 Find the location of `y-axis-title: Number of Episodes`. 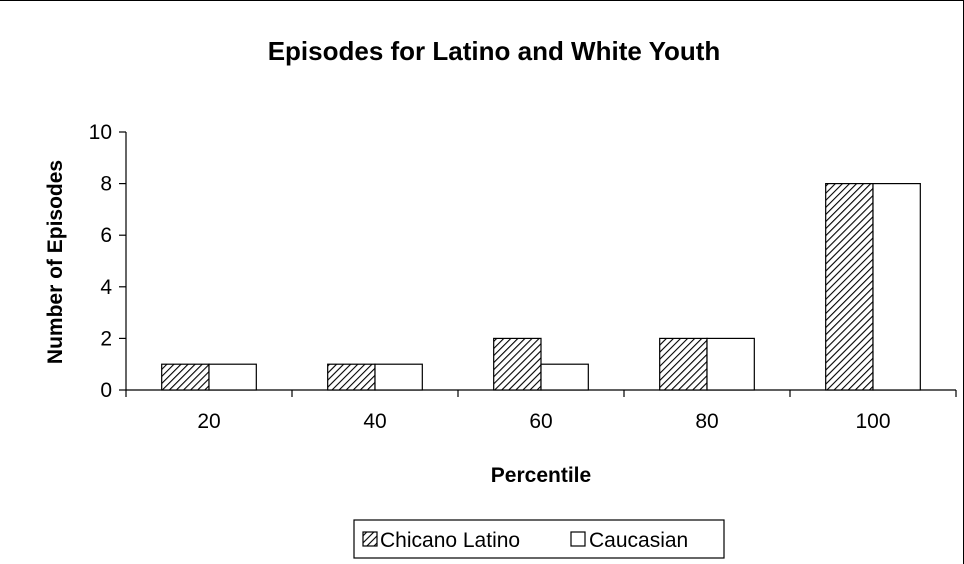

y-axis-title: Number of Episodes is located at coordinates (55, 262).